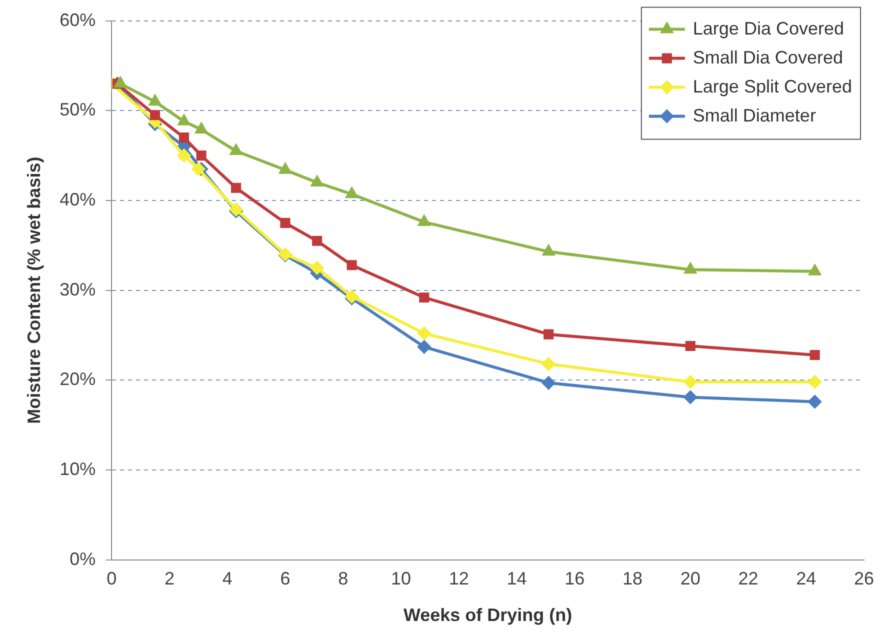 The image size is (884, 641). Describe the element at coordinates (169, 578) in the screenshot. I see `x-tick-label: 2` at that location.